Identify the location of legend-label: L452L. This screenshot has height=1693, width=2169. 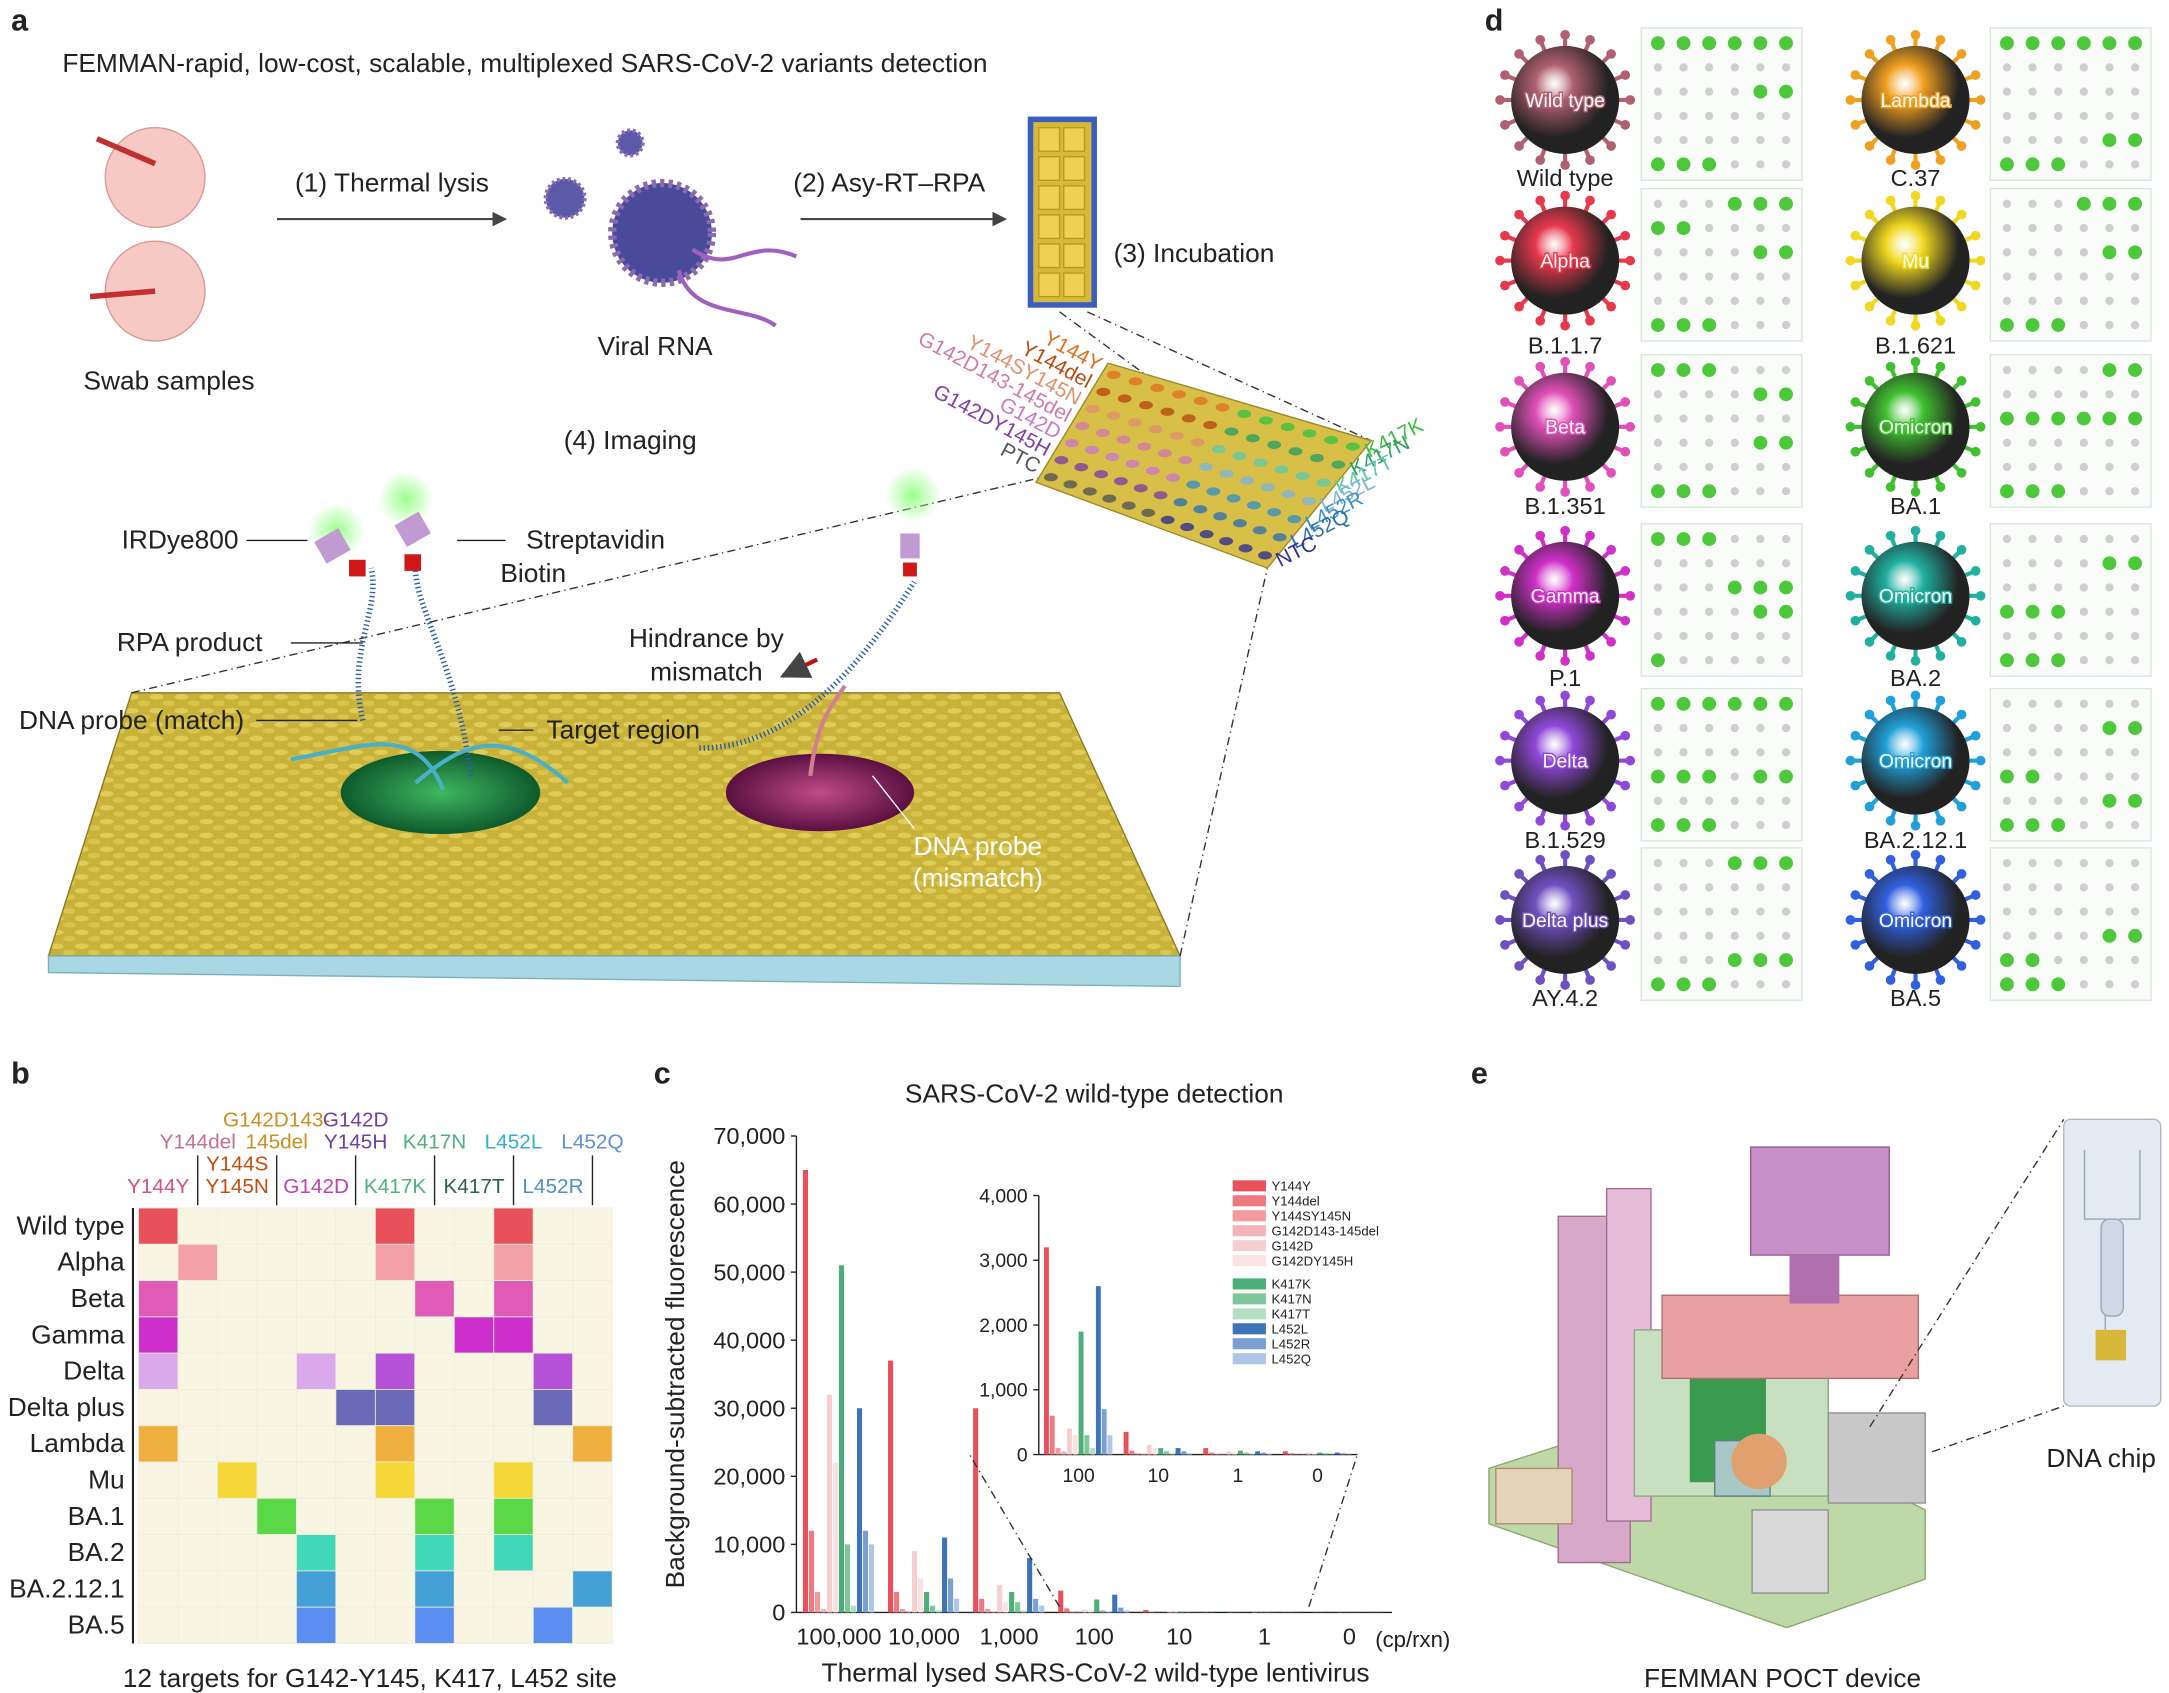
(1289, 1329).